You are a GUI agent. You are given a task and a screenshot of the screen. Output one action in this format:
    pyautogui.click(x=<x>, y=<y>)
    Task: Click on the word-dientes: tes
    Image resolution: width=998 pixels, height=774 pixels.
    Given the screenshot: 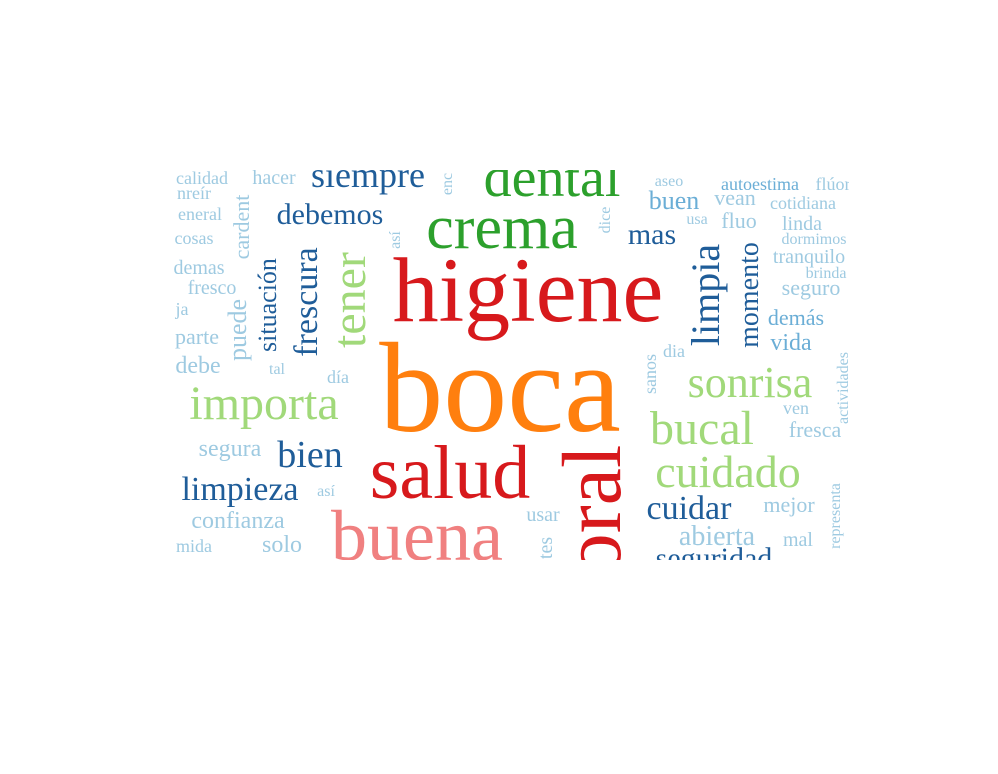 What is the action you would take?
    pyautogui.click(x=546, y=548)
    